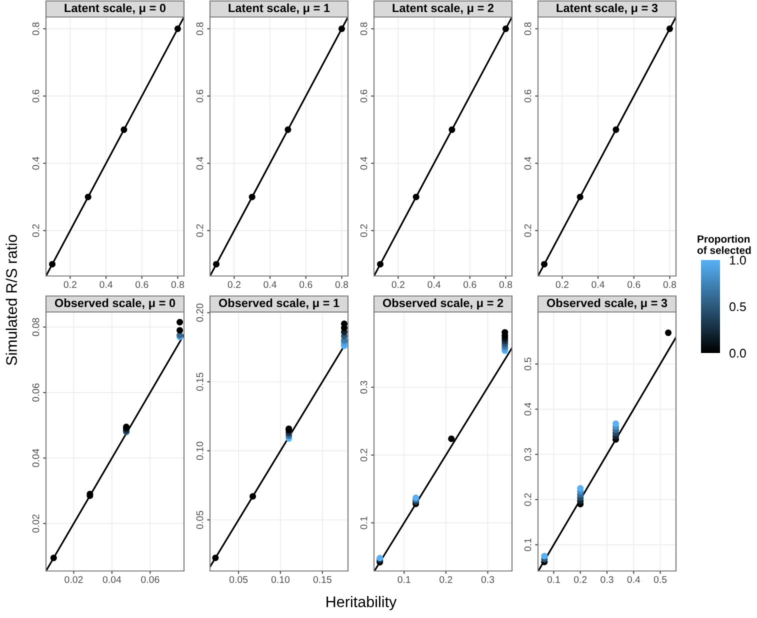  I want to click on y-tick-label: 0.10, so click(200, 451).